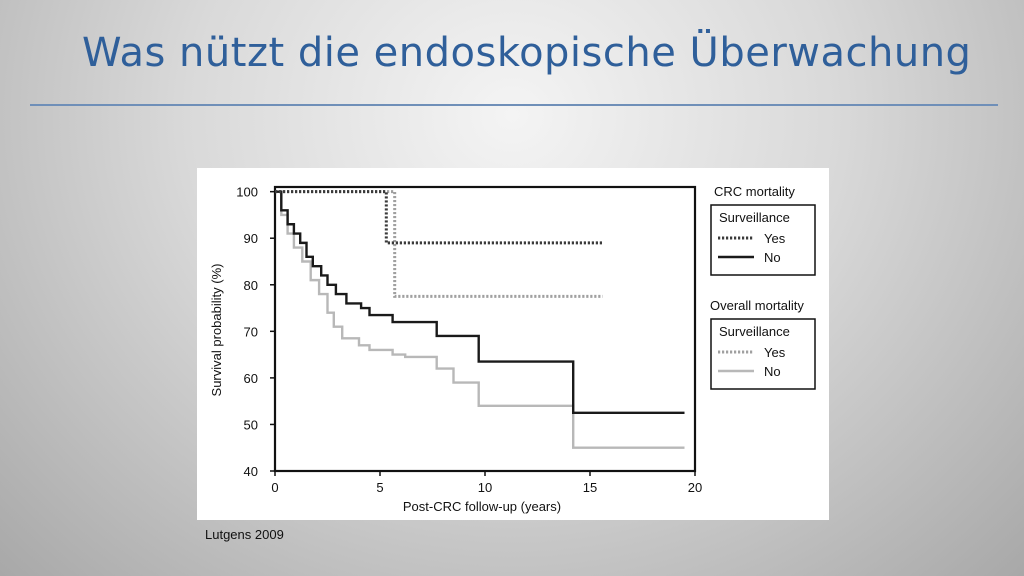  What do you see at coordinates (527, 53) in the screenshot?
I see `slide-title: Was nützt die endoskopische Überwachung` at bounding box center [527, 53].